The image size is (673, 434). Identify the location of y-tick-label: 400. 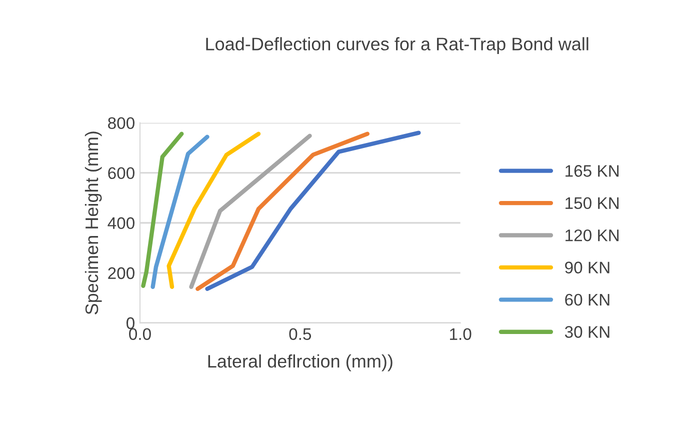
(121, 223).